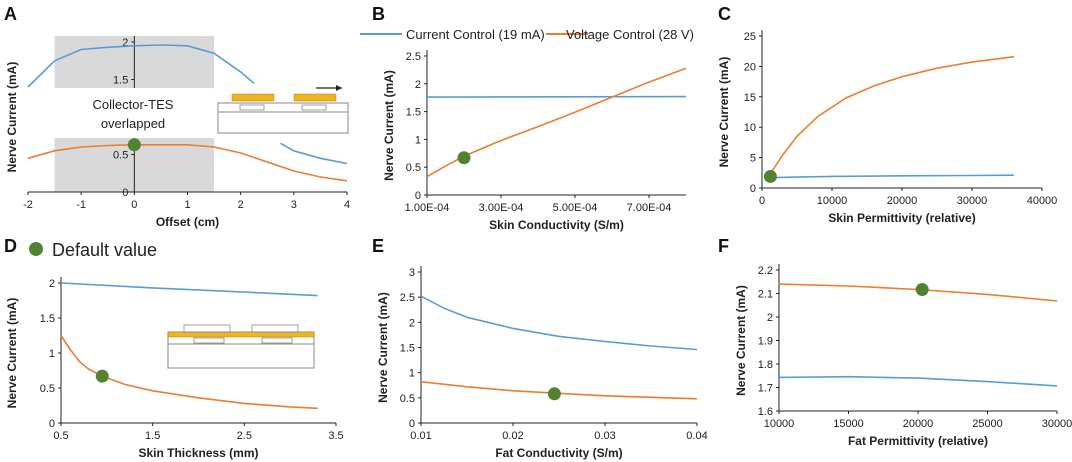 This screenshot has width=1072, height=462. Describe the element at coordinates (198, 453) in the screenshot. I see `x-axis-title-d: Skin Thickness (mm)` at that location.